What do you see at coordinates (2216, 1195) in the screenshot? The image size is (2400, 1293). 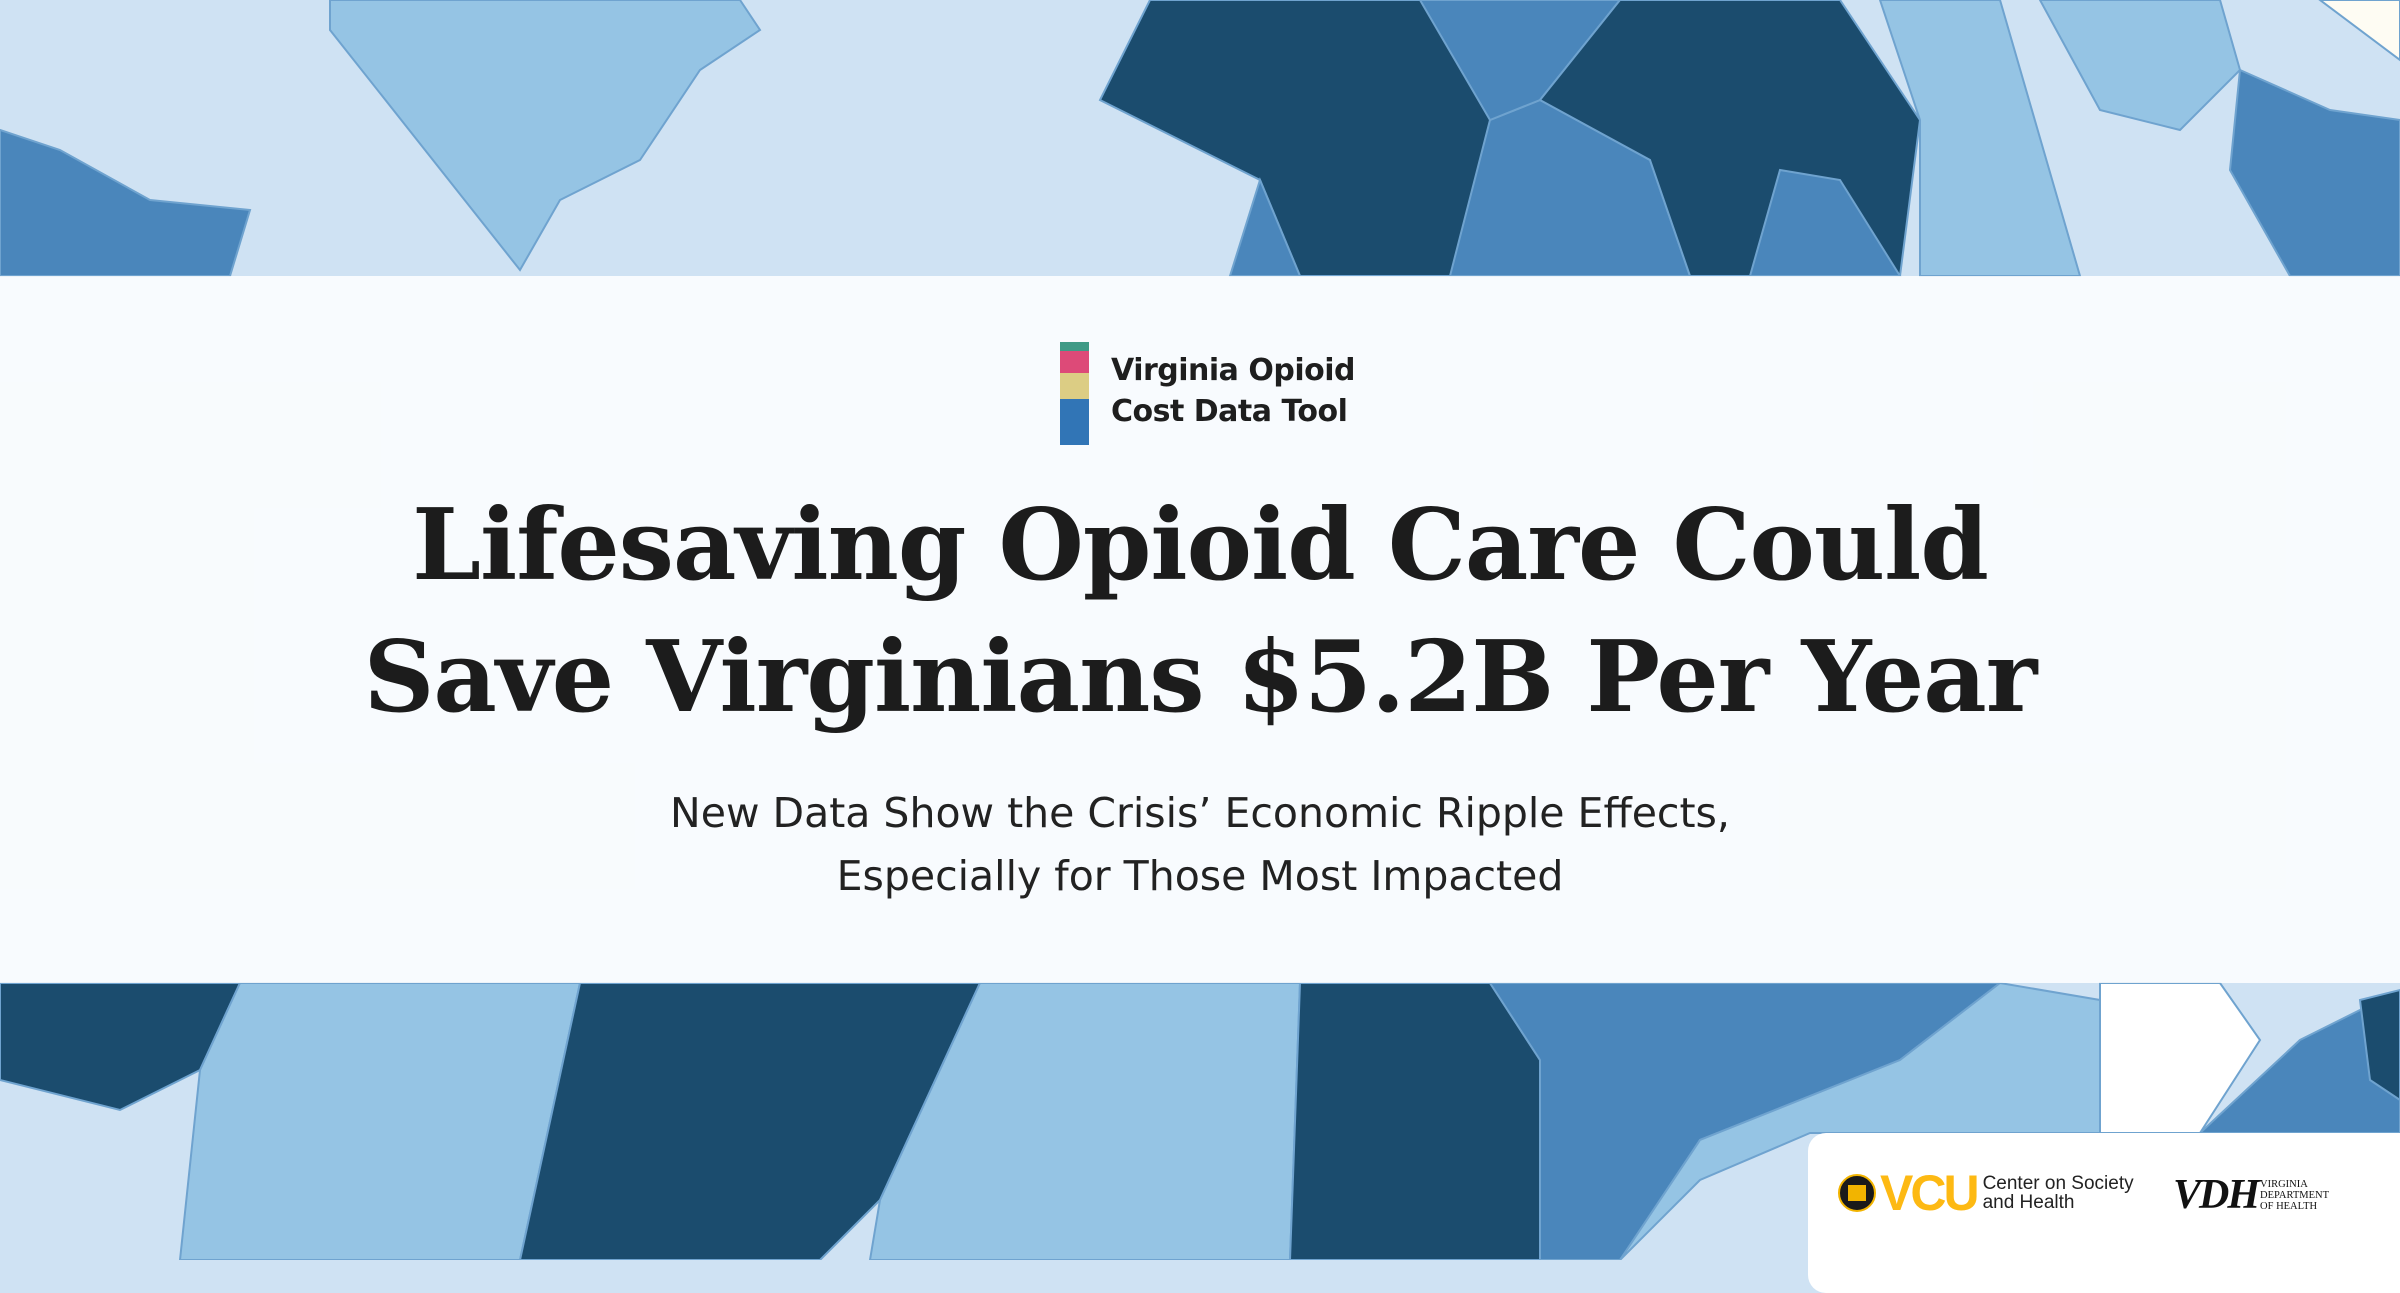 I see `vdh-wordmark: VDH` at bounding box center [2216, 1195].